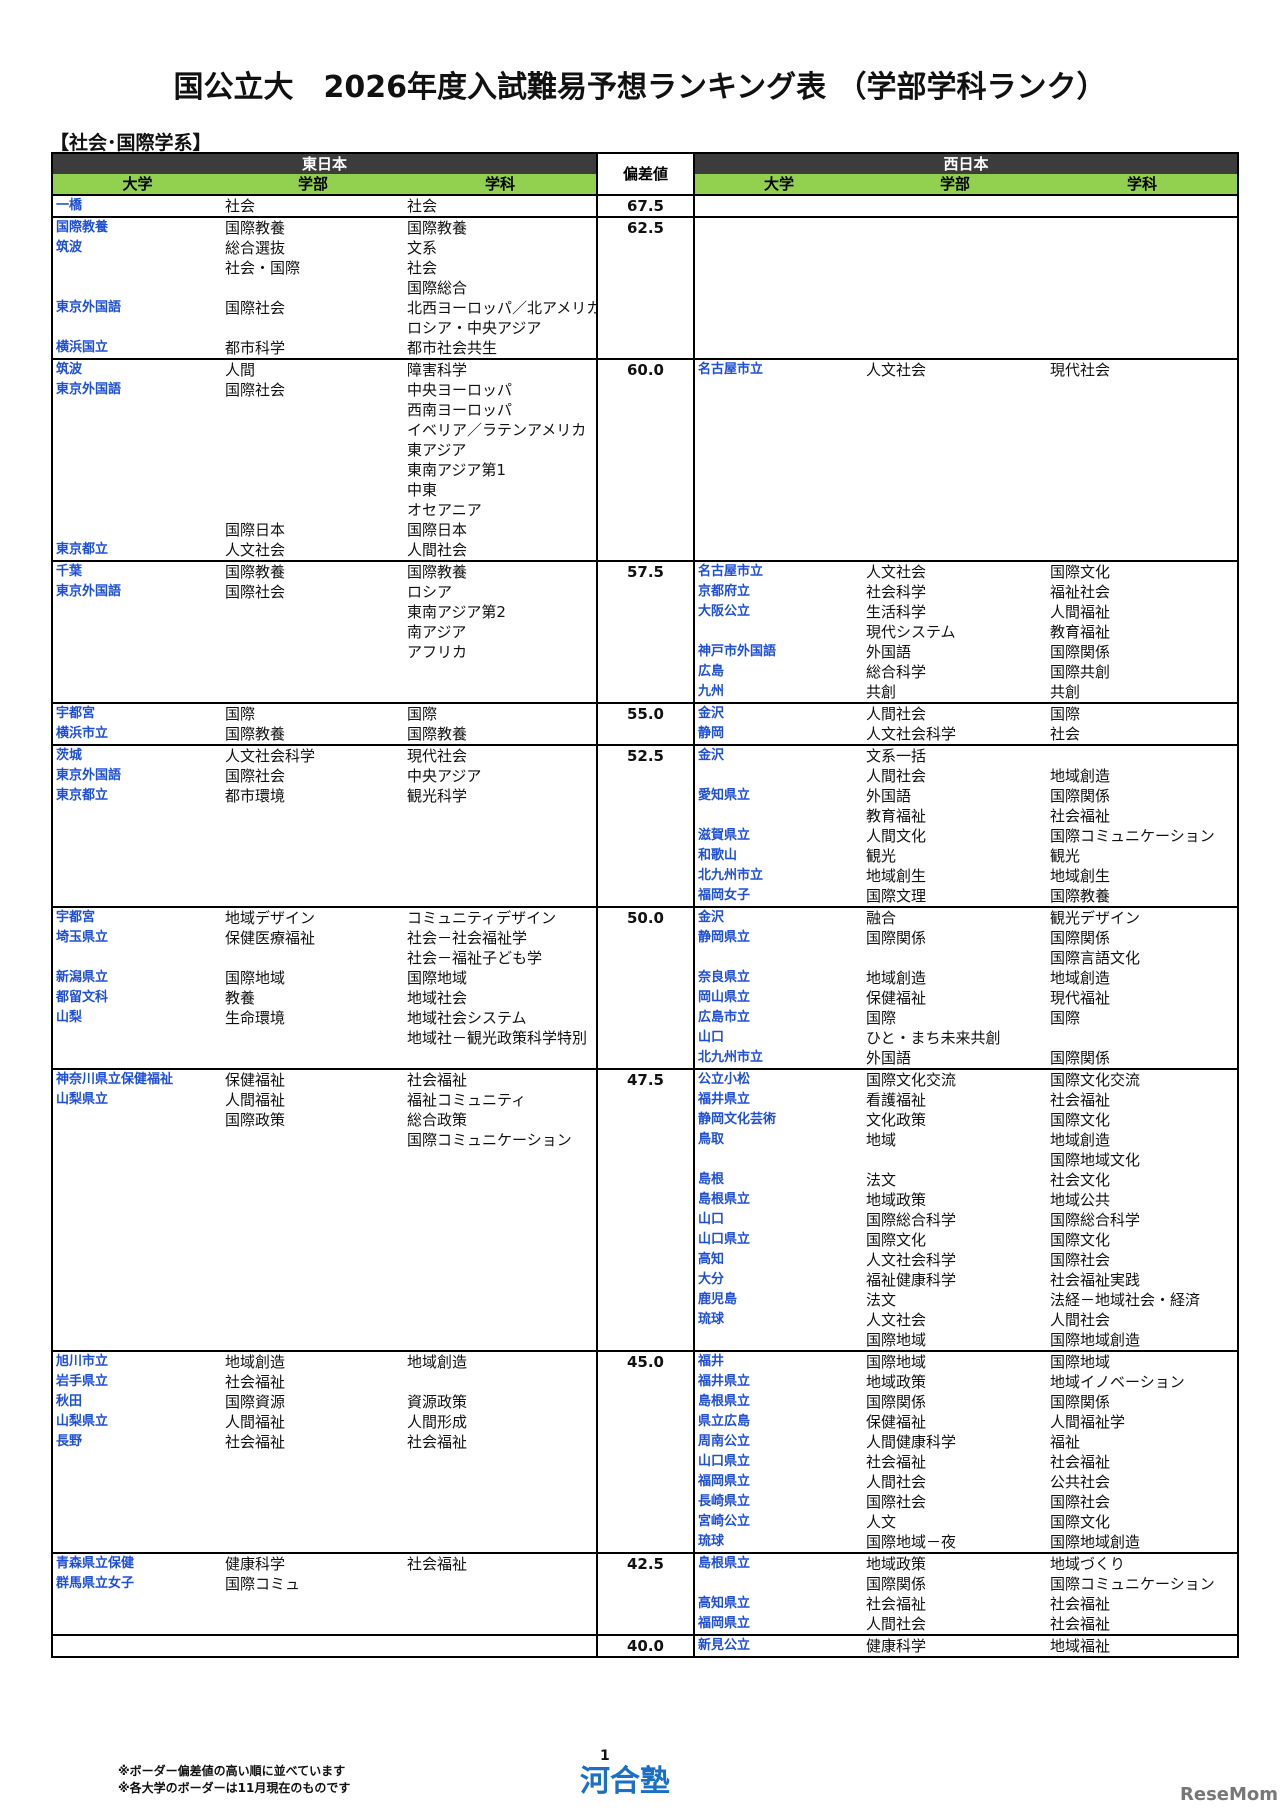 The width and height of the screenshot is (1280, 1810). Describe the element at coordinates (255, 796) in the screenshot. I see `faculty: 都市環境` at that location.